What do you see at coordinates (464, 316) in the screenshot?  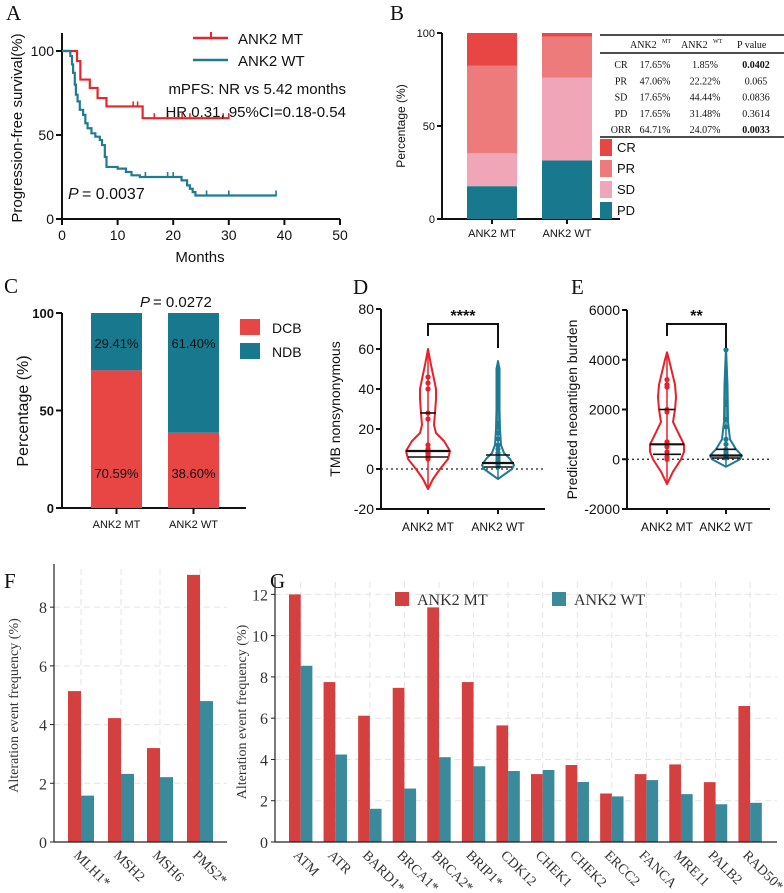 I see `d-significance-stars: ****` at bounding box center [464, 316].